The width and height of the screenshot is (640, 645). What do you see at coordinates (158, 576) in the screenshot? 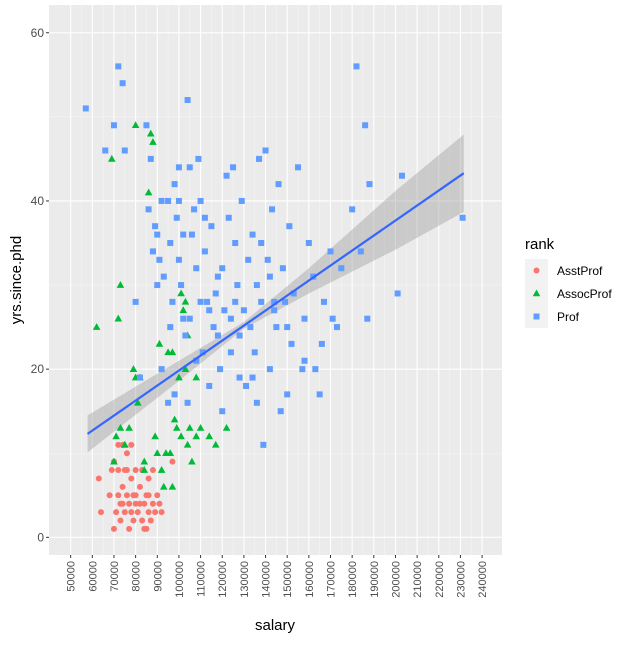
I see `x-tick-label: 90000` at bounding box center [158, 576].